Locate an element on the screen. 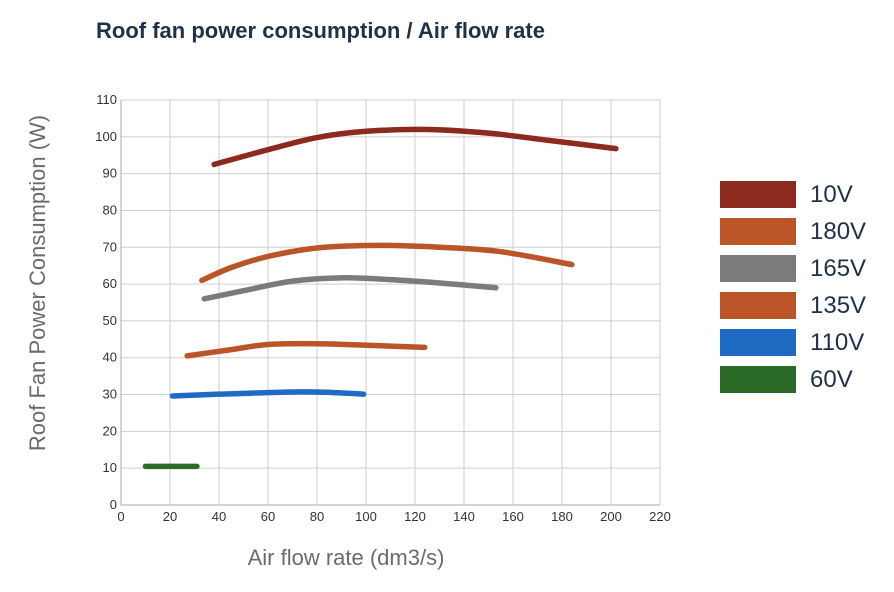 The image size is (894, 592). y-tick-label: 10 is located at coordinates (110, 467).